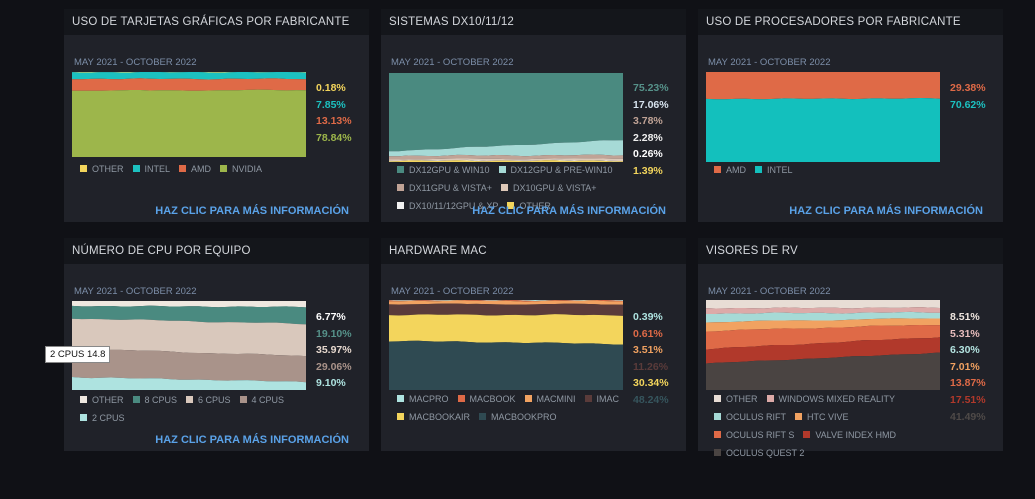 This screenshot has height=499, width=1035. I want to click on legend-item-htc-vive: HTC VIVE, so click(822, 417).